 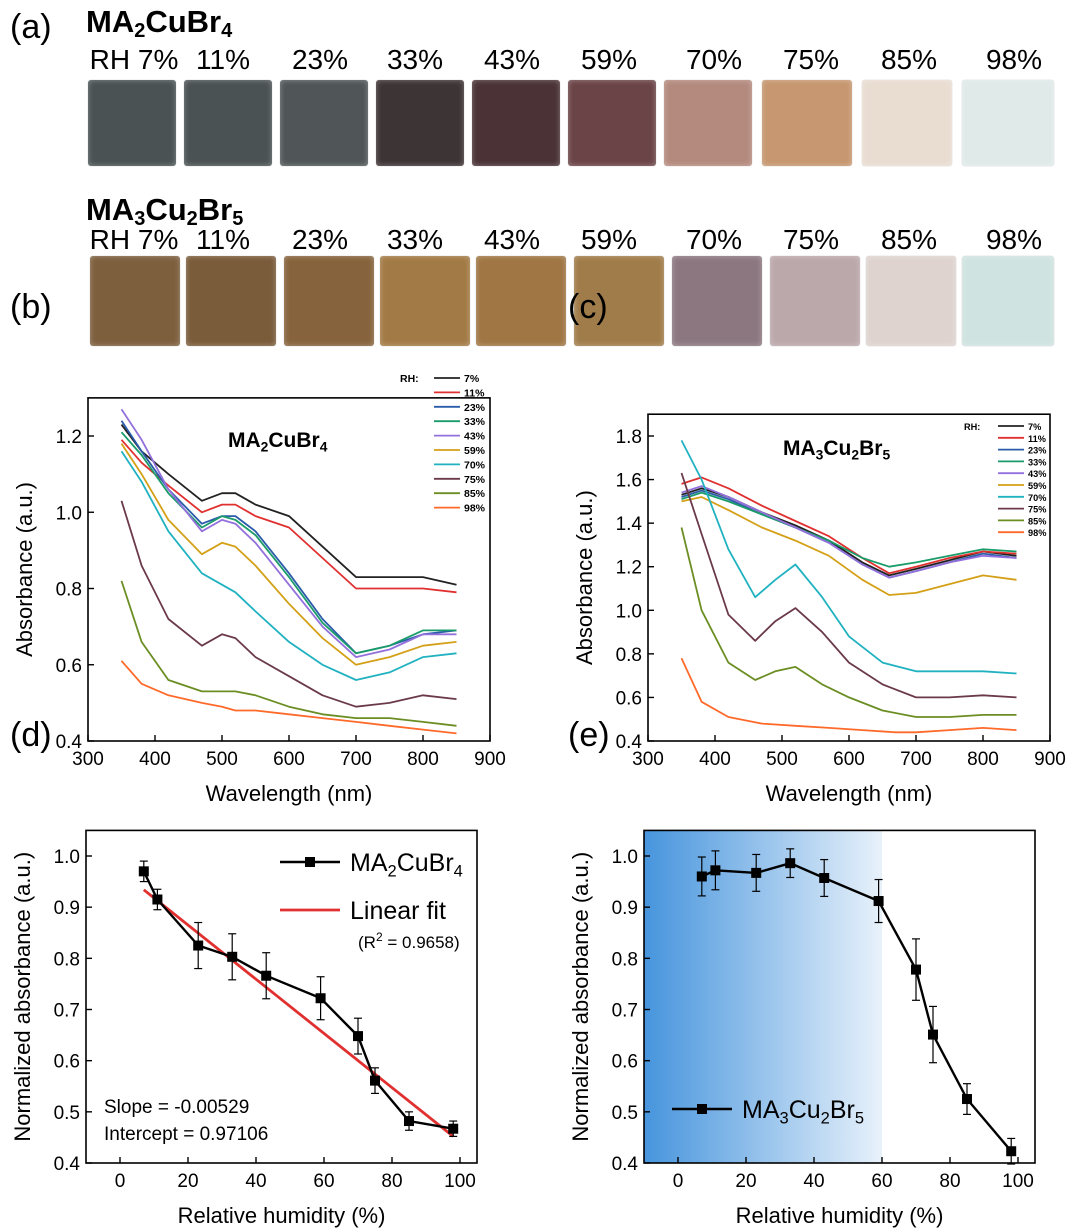 I want to click on formula-text: CuBr, so click(x=293, y=440).